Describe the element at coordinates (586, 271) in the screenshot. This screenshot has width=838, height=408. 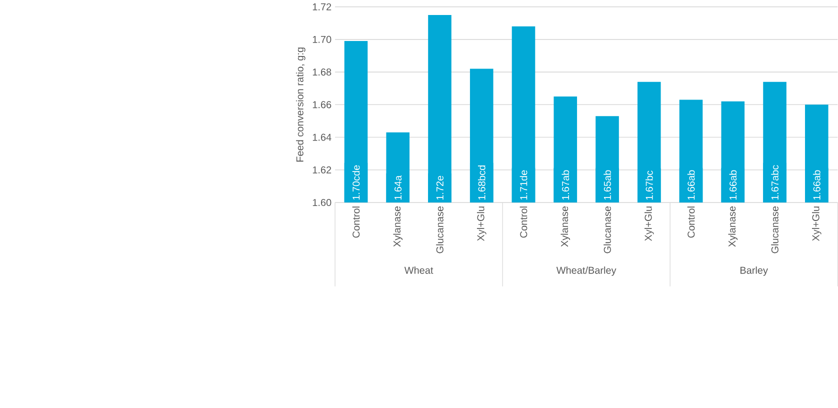
I see `text: Wheat/Barley` at that location.